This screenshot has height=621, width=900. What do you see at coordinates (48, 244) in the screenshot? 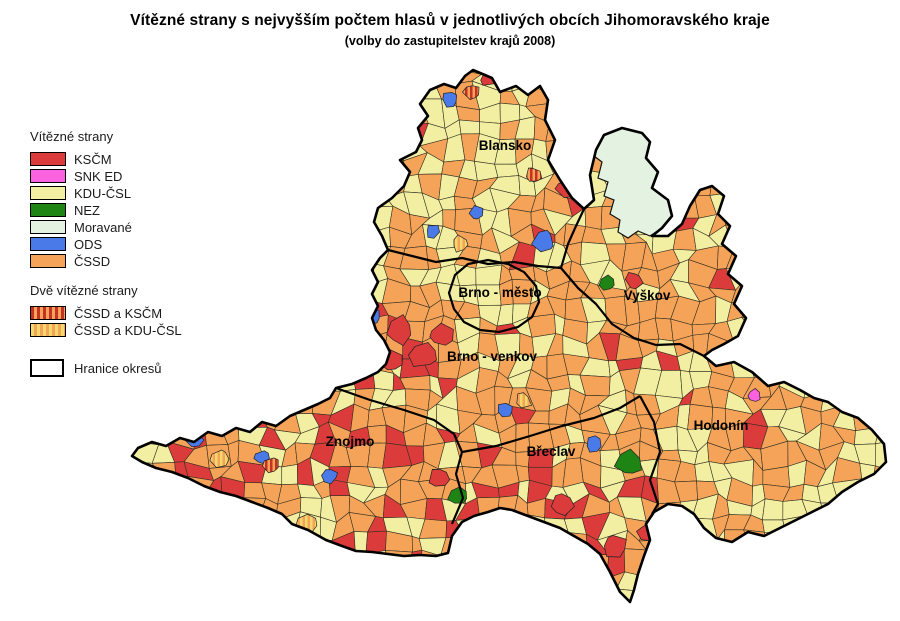
I see `ods-color-swatch` at bounding box center [48, 244].